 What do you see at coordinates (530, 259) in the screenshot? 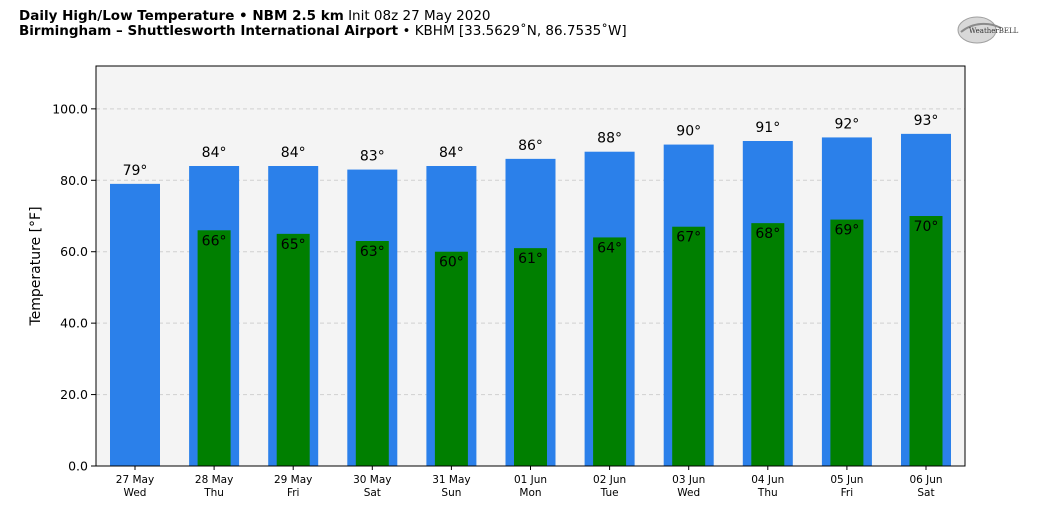
I see `low-temp-label: 61°` at bounding box center [530, 259].